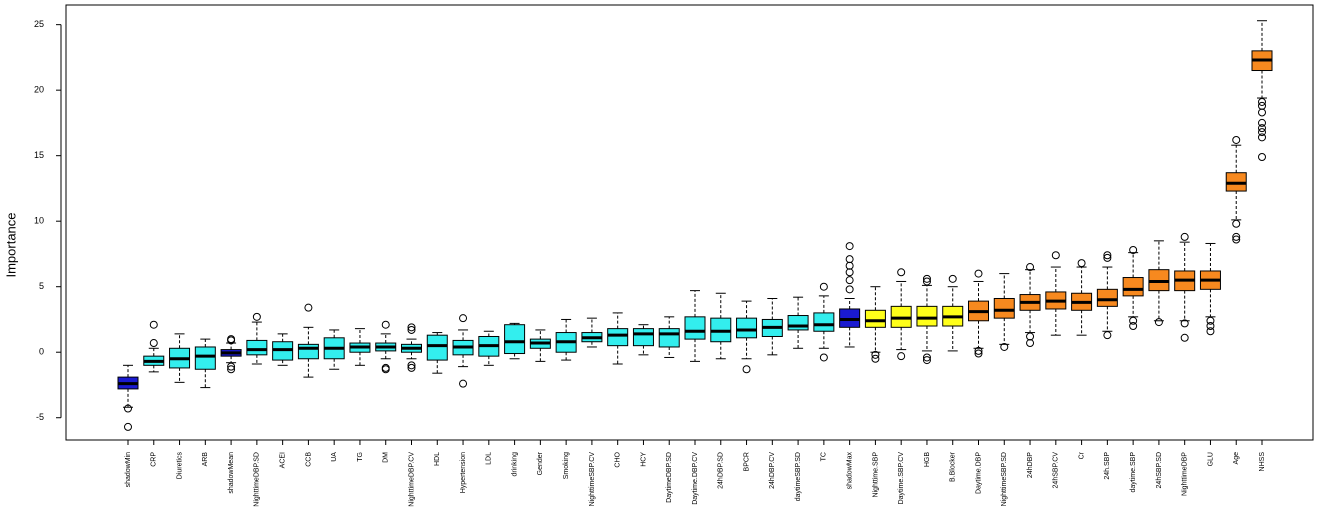 This screenshot has height=519, width=1325. I want to click on y-tick-label: -5, so click(40, 417).